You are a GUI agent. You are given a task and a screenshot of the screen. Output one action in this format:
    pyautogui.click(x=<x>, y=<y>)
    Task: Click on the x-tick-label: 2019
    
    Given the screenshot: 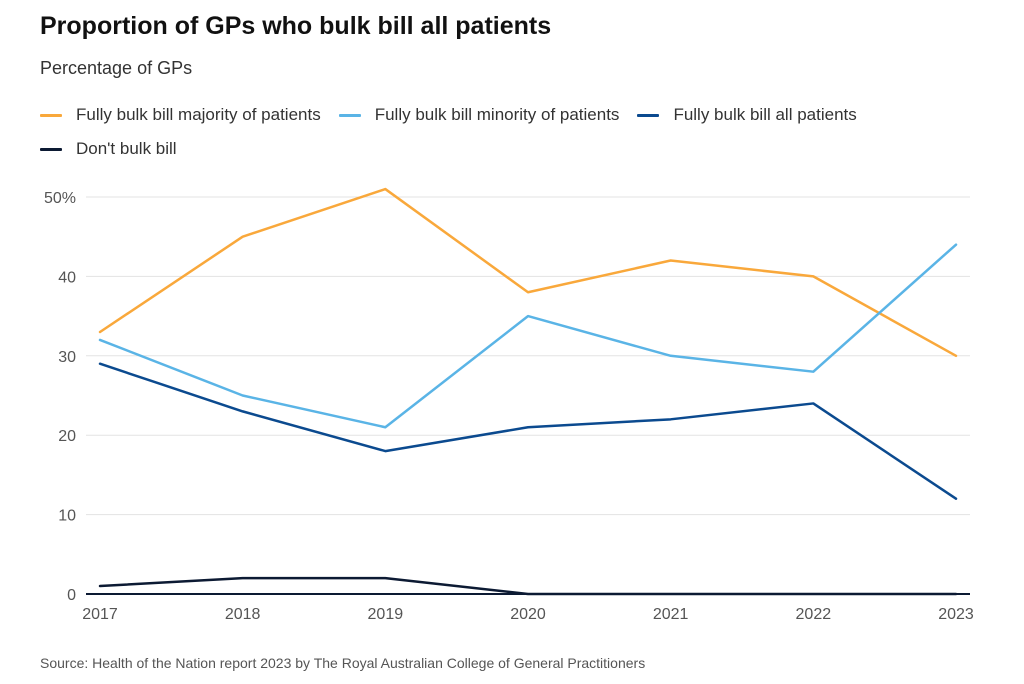 What is the action you would take?
    pyautogui.click(x=386, y=614)
    